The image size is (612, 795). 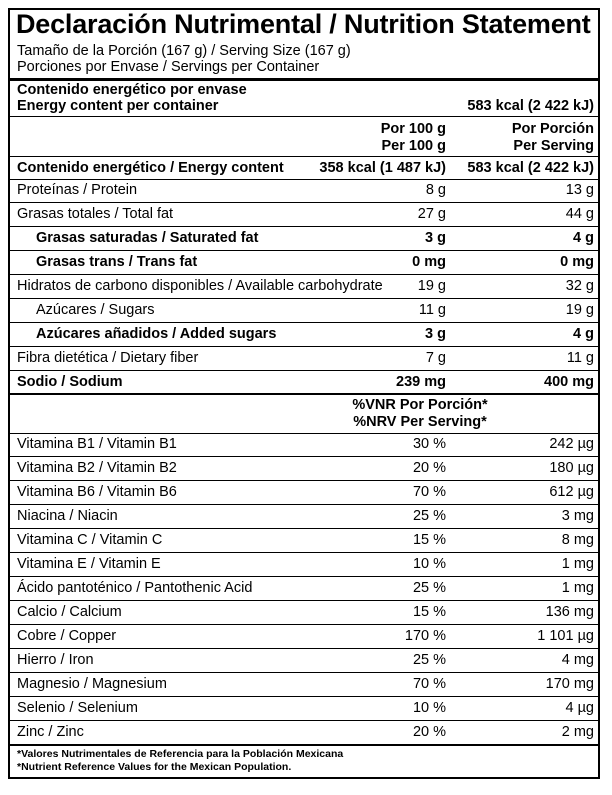 I want to click on nutrient-label: Proteínas / Protein, so click(x=77, y=190).